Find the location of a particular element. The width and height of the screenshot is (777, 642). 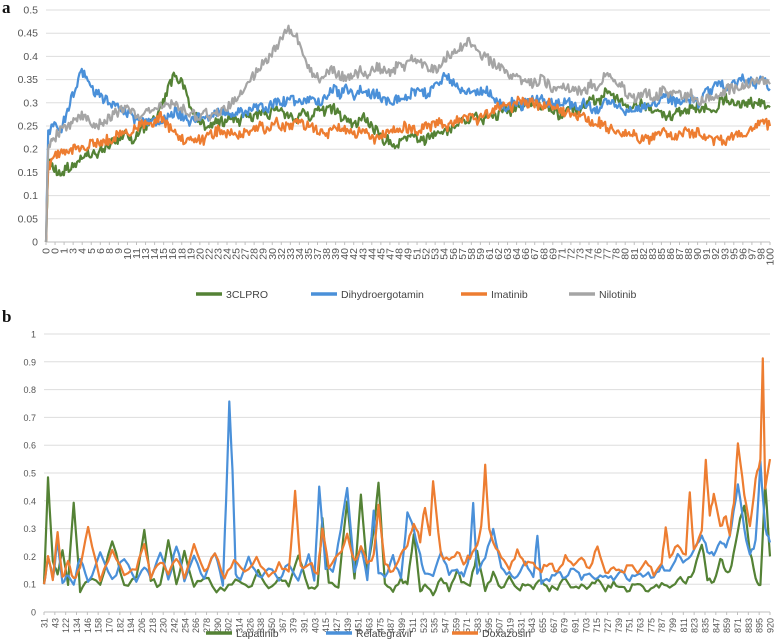

x-tick-label: 76 is located at coordinates (599, 254).